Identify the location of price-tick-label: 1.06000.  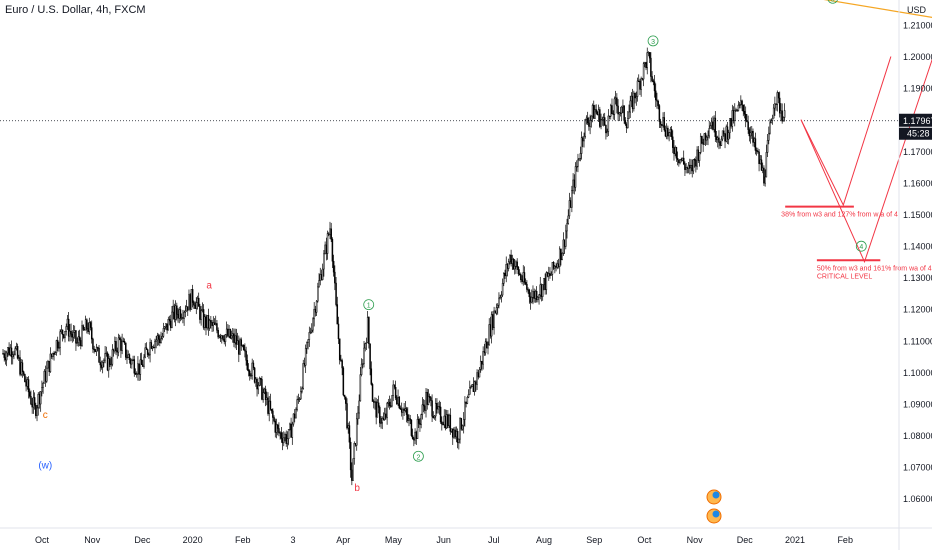
(917, 499).